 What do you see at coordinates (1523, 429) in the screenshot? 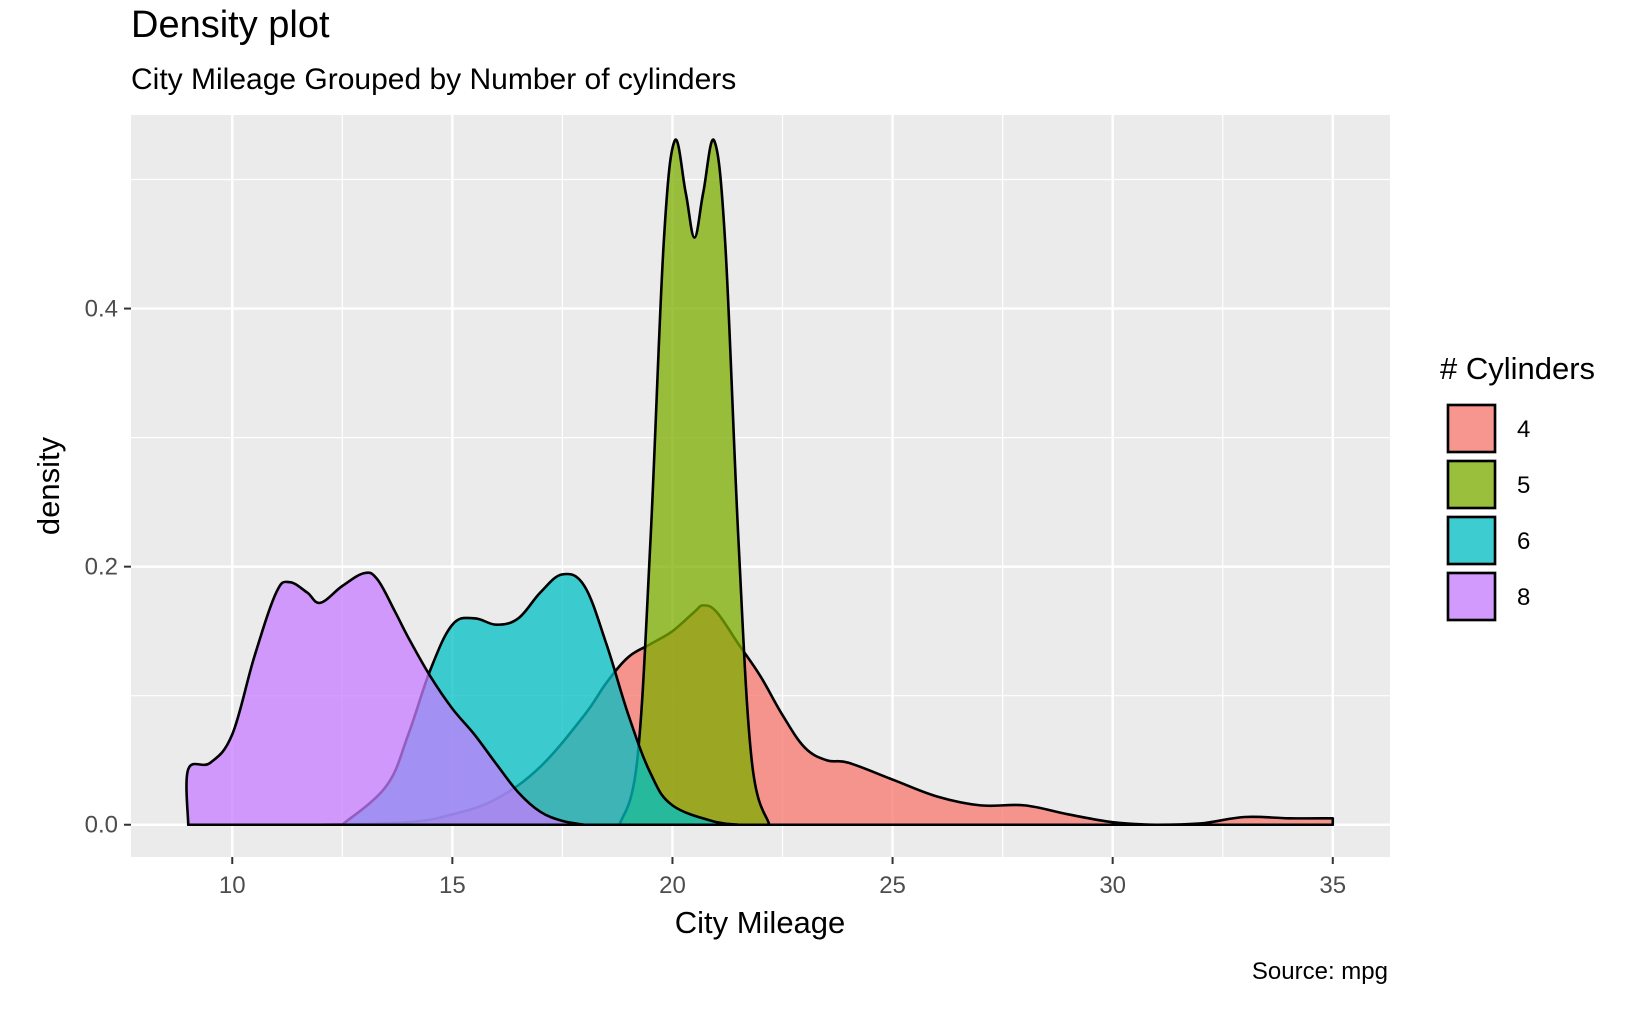
I see `legend-label-4: 4` at bounding box center [1523, 429].